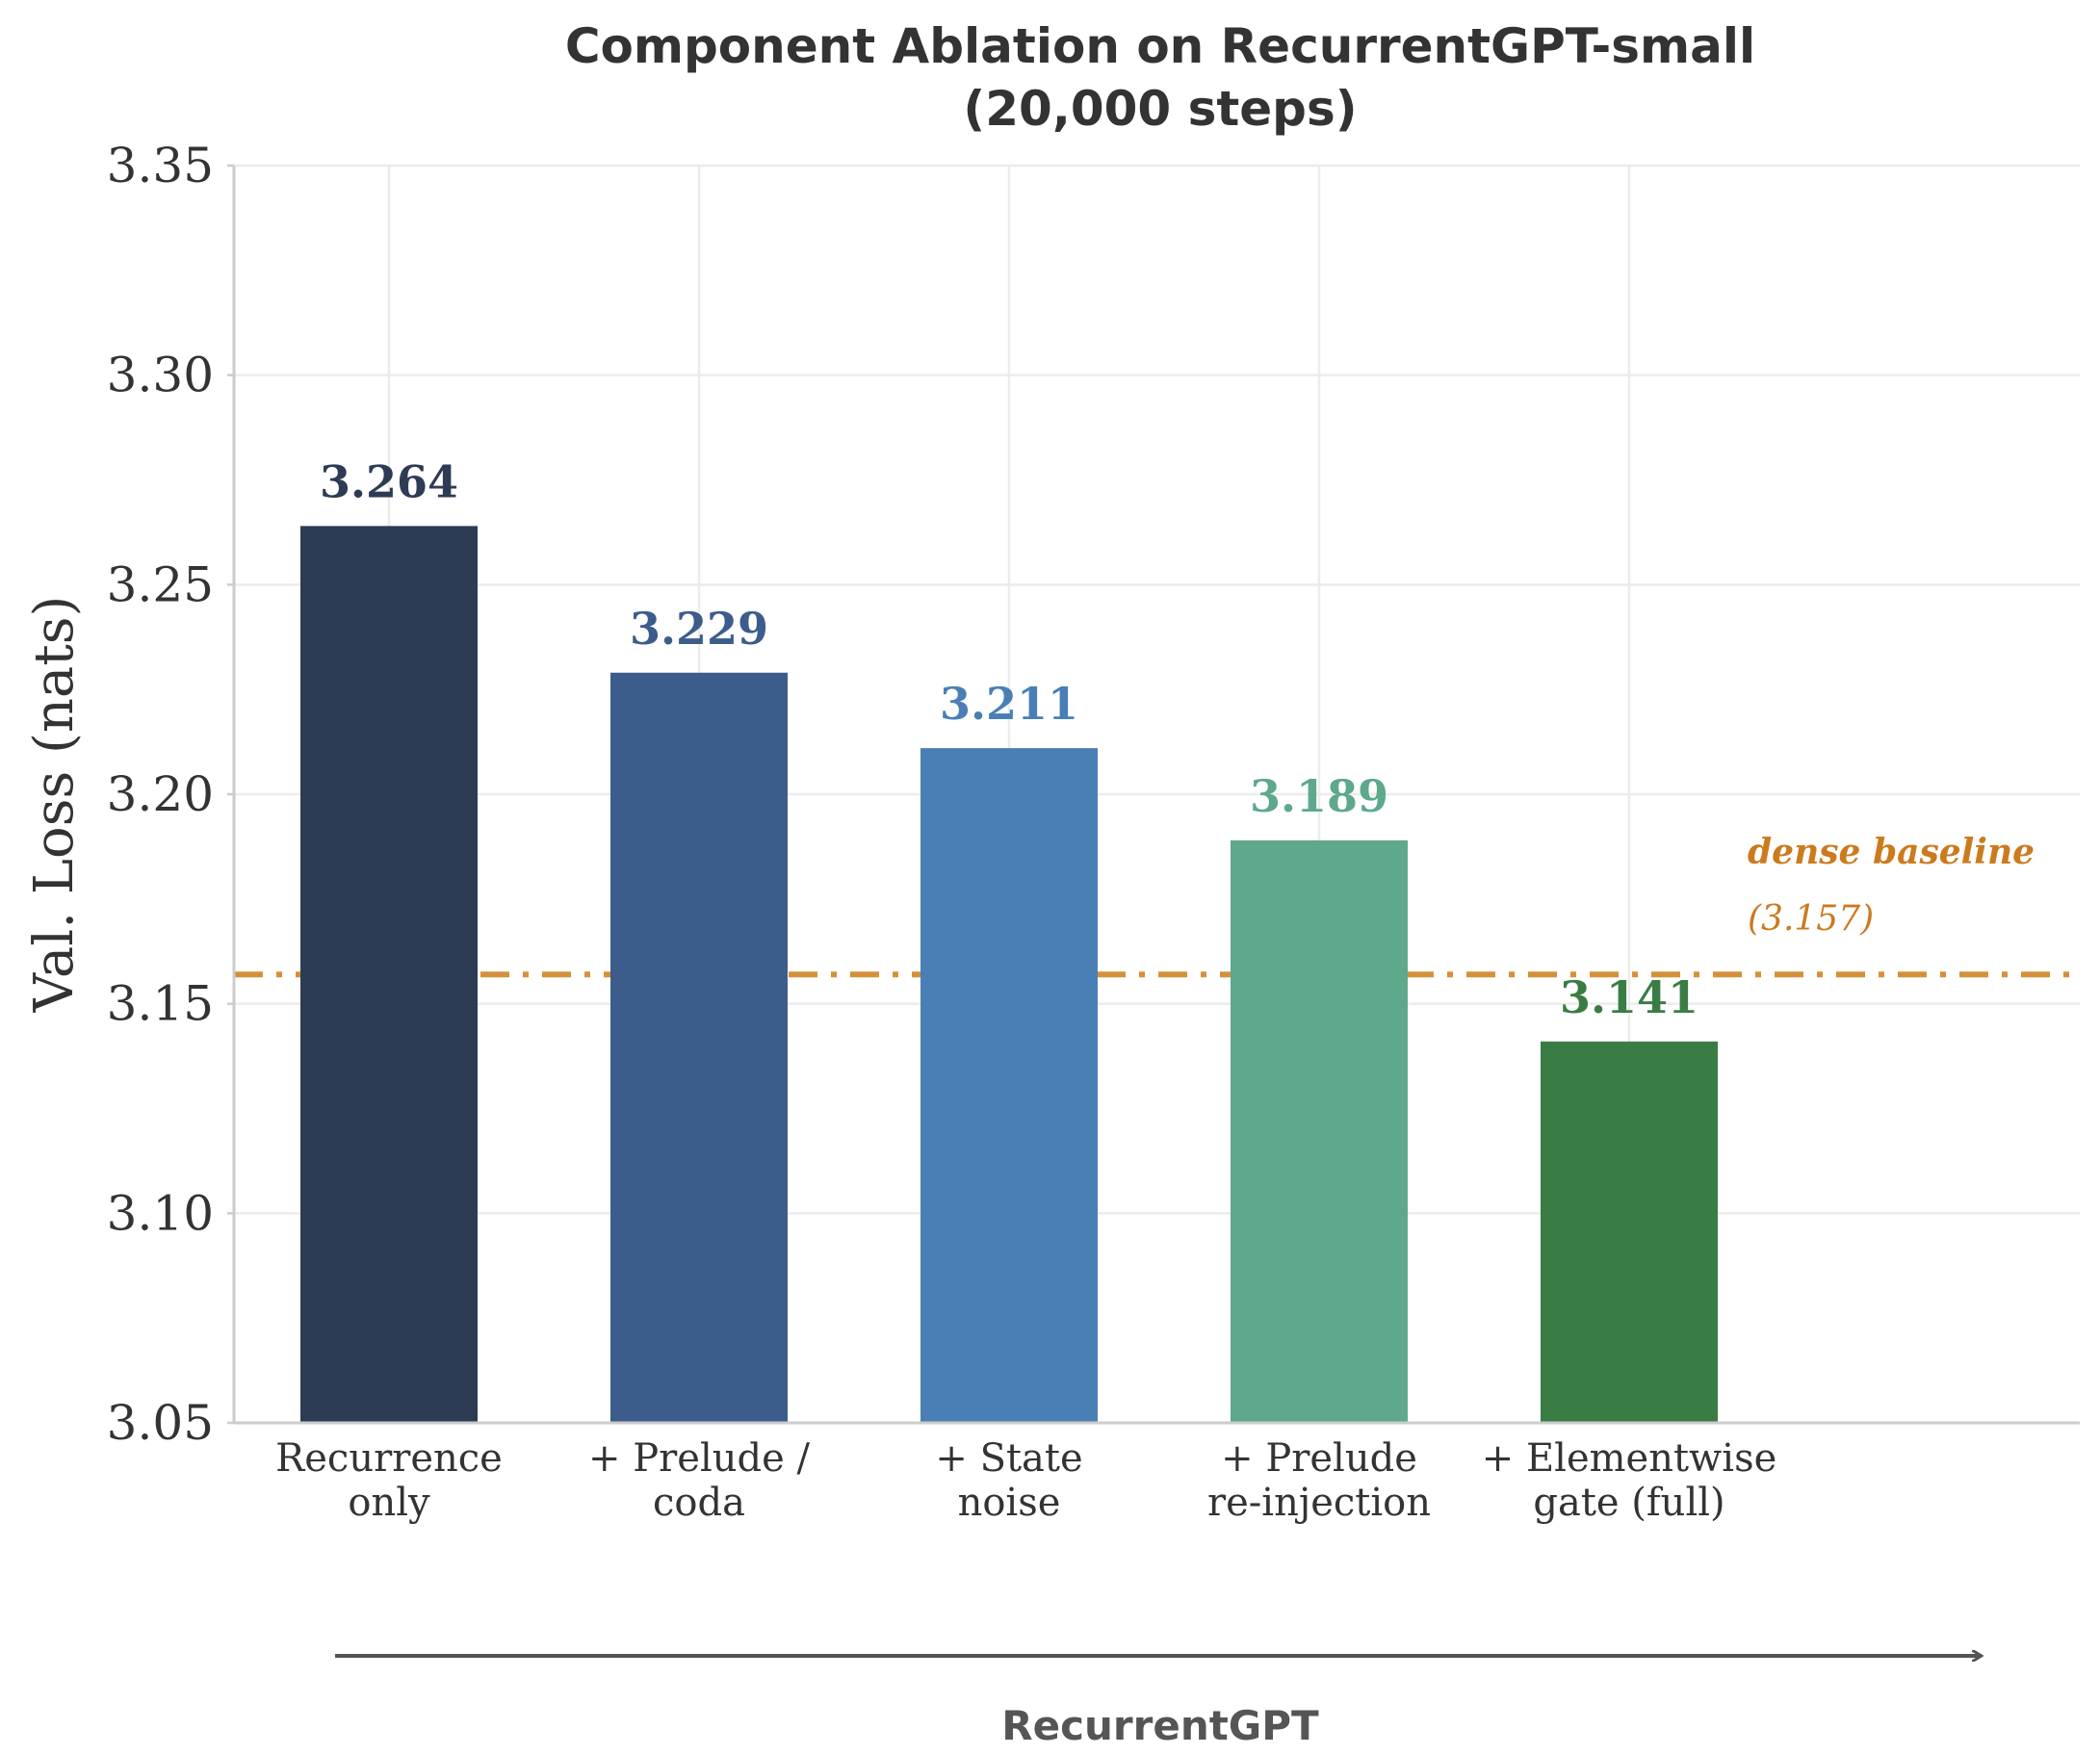 This screenshot has width=2100, height=1755. I want to click on y-axis-label: Val. Loss (nats), so click(54, 805).